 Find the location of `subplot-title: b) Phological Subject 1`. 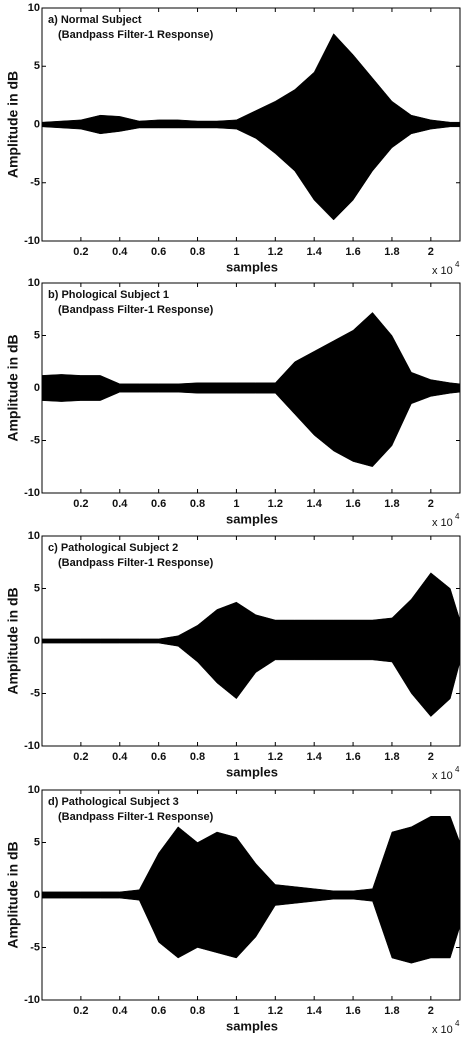

subplot-title: b) Phological Subject 1 is located at coordinates (108, 295).